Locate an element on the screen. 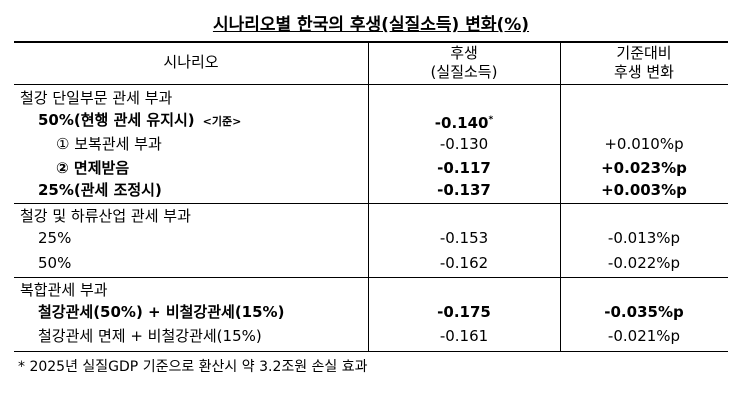  label-text: ① 보복관세 부과 is located at coordinates (109, 144).